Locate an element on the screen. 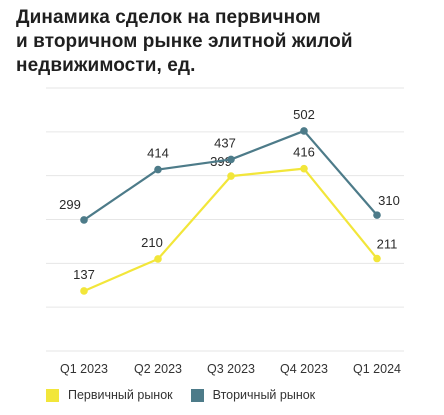 Image resolution: width=444 pixels, height=415 pixels. data-label: 211 is located at coordinates (387, 244).